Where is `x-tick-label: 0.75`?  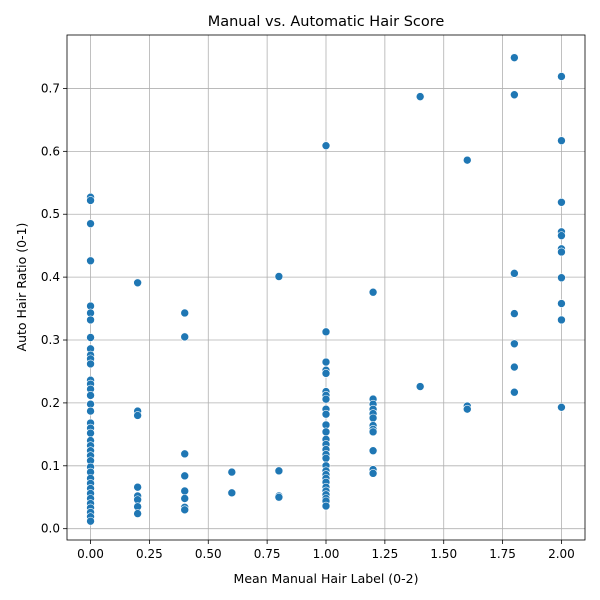
x-tick-label: 0.75 is located at coordinates (267, 554).